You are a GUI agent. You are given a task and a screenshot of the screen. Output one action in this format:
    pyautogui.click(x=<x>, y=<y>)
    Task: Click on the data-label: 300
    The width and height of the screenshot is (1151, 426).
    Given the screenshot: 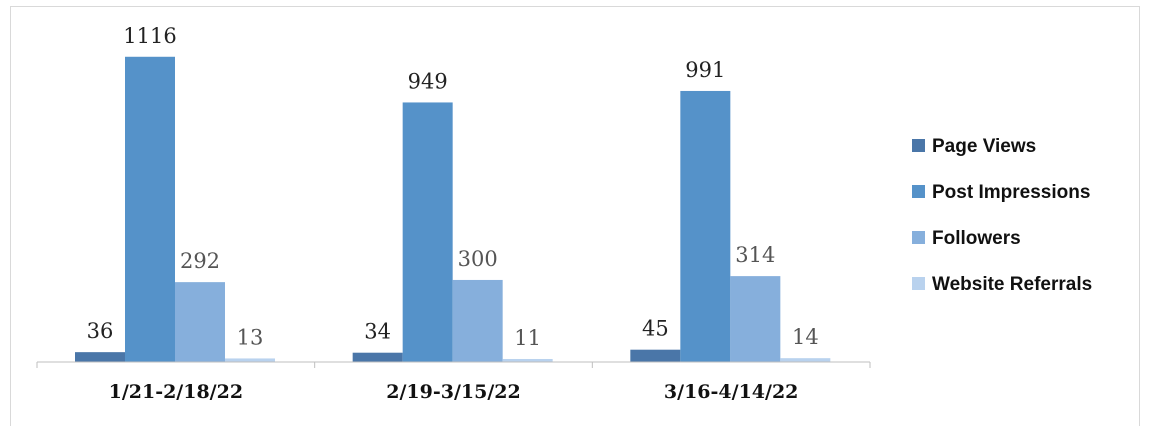 What is the action you would take?
    pyautogui.click(x=478, y=259)
    